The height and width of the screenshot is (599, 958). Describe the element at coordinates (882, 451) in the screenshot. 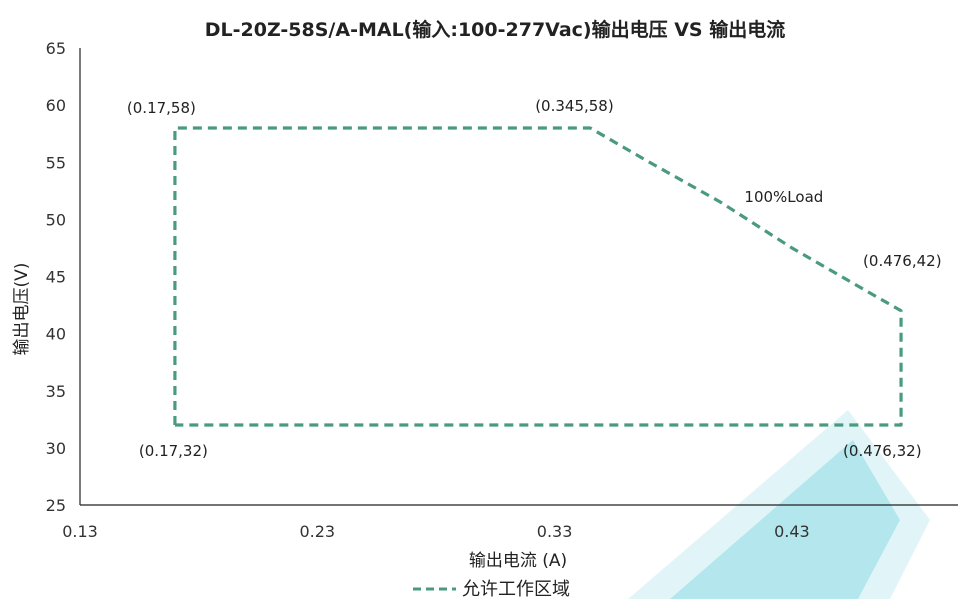

I see `point-annotation: (0.476,32)` at that location.